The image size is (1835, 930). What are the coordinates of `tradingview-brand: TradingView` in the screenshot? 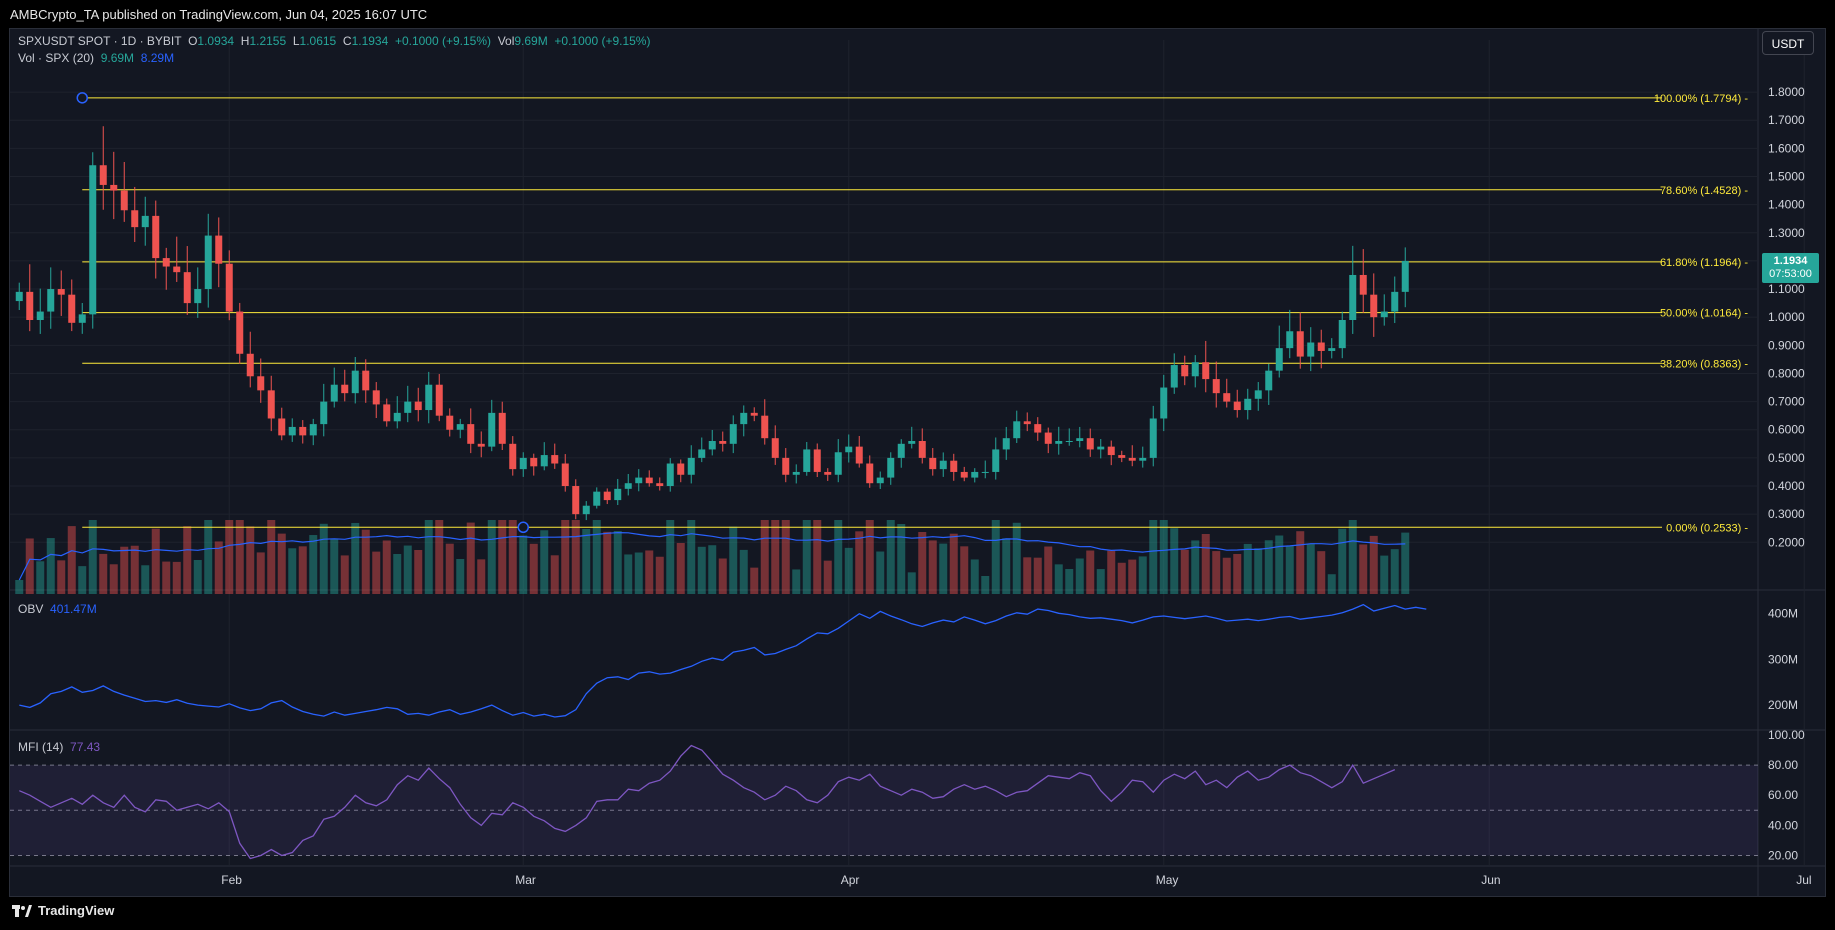 It's located at (76, 910).